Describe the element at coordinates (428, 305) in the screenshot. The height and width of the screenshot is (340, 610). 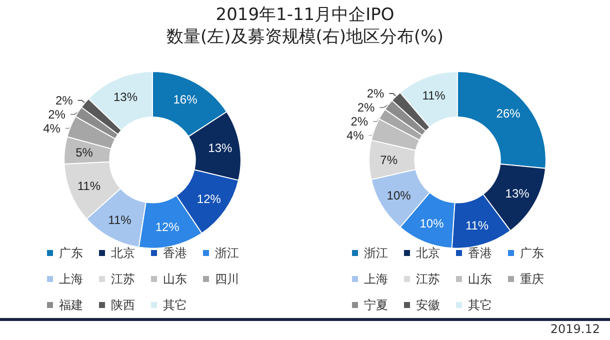
I see `legend-label: 安徽` at that location.